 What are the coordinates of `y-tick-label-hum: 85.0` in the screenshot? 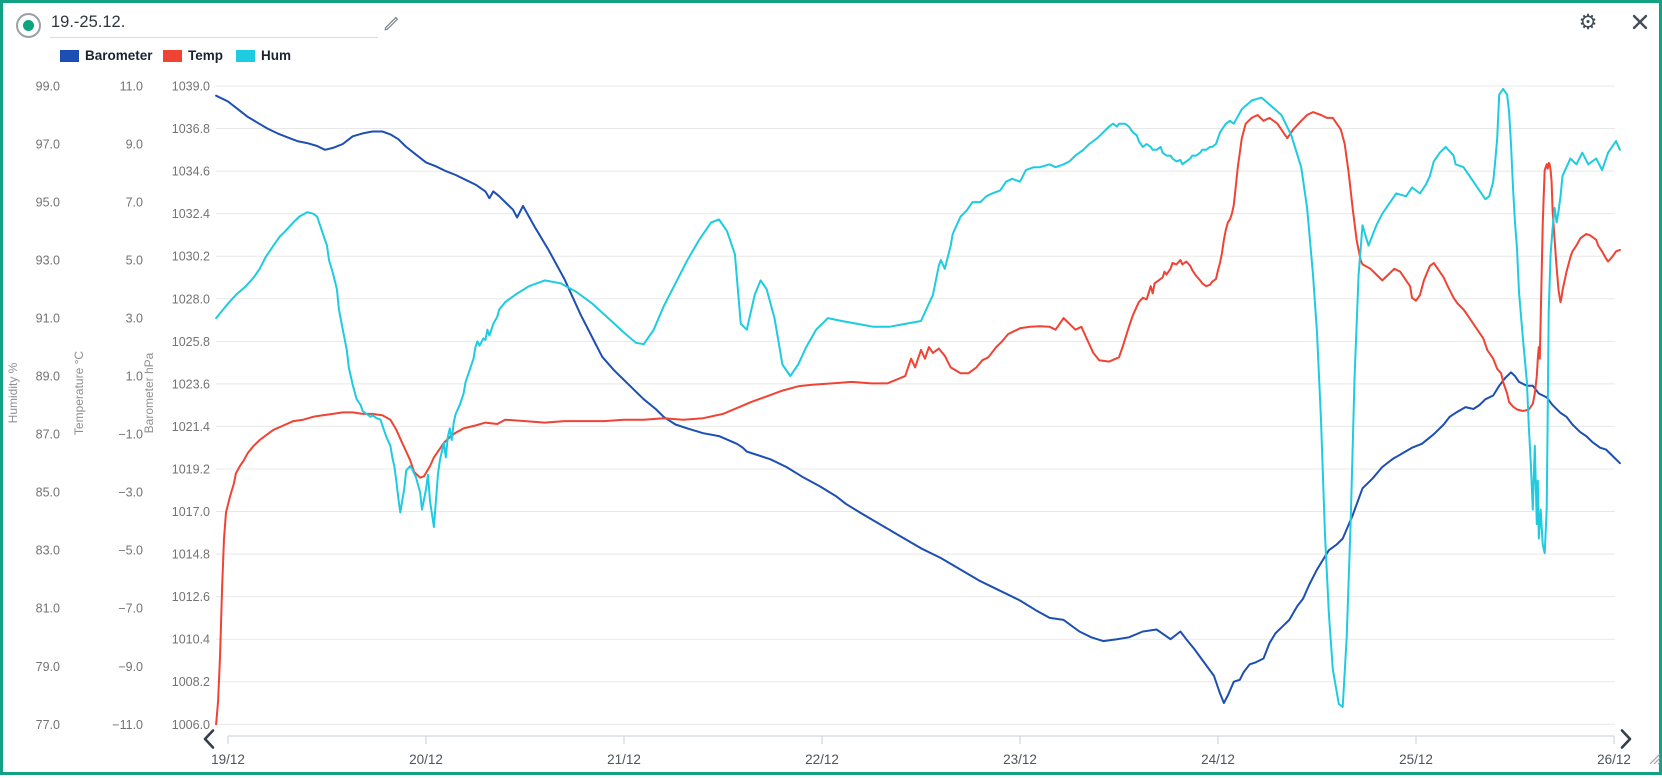 It's located at (48, 493).